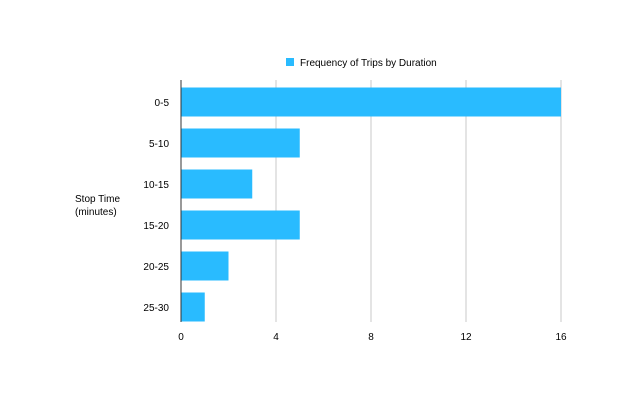 The image size is (640, 405). Describe the element at coordinates (368, 63) in the screenshot. I see `legend-label: Frequency of Trips by Duration` at that location.